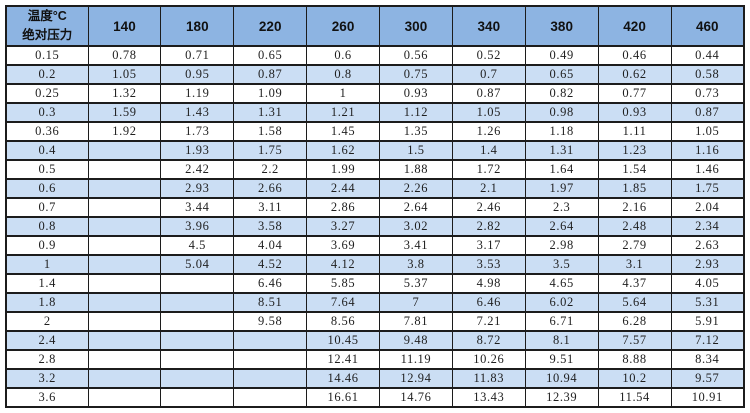 Image resolution: width=750 pixels, height=413 pixels. I want to click on value-cell: 10.91, so click(707, 397).